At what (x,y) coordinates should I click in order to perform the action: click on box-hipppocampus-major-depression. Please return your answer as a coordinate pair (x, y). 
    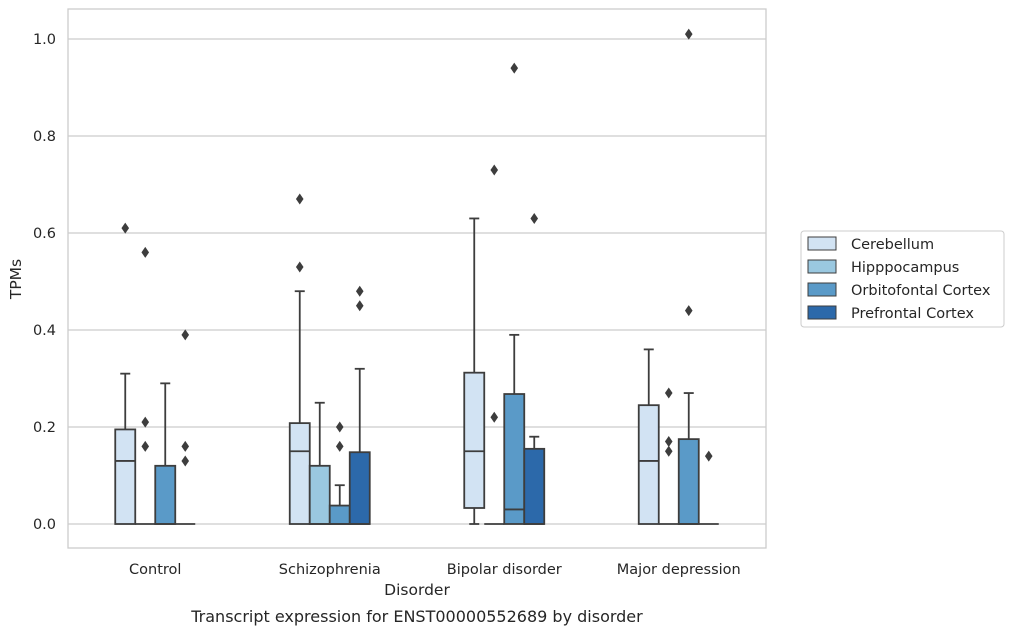
    Looking at the image, I should click on (668, 456).